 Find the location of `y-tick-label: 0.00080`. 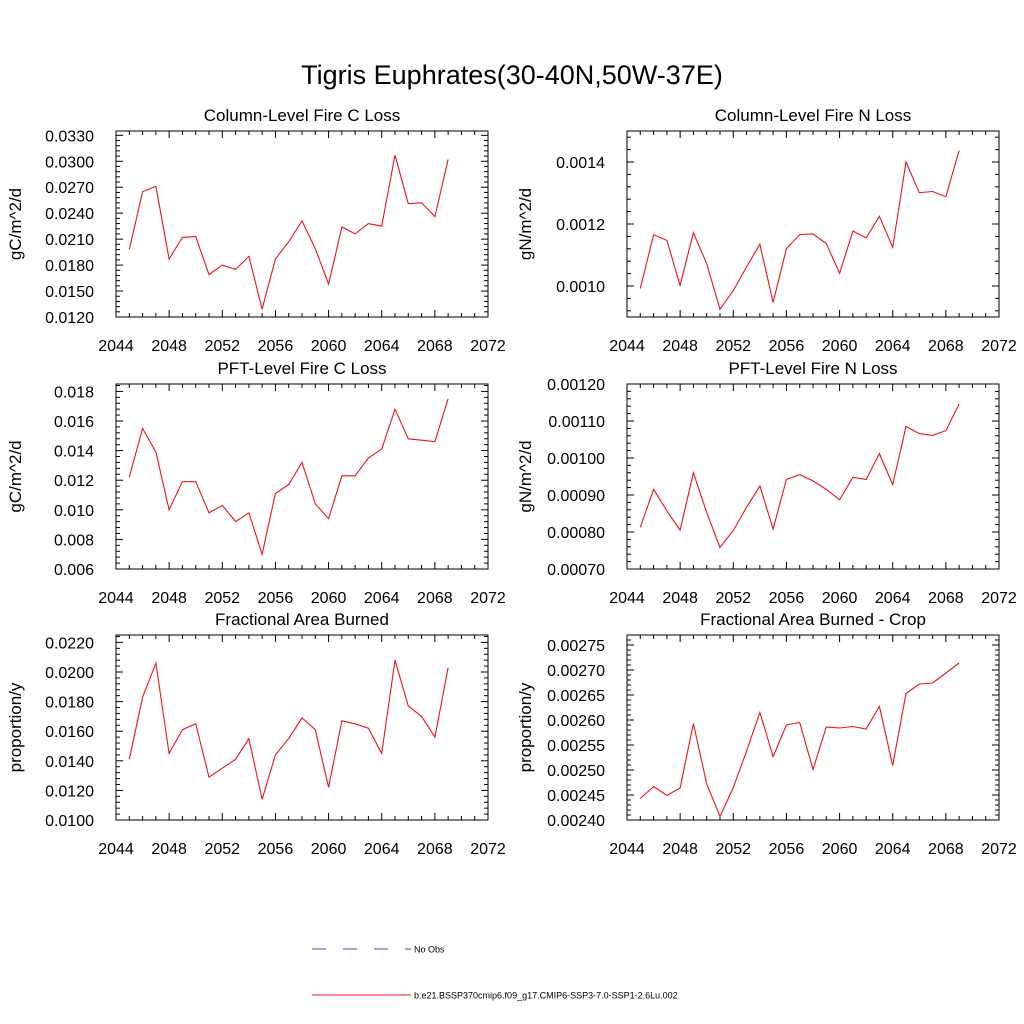

y-tick-label: 0.00080 is located at coordinates (576, 533).